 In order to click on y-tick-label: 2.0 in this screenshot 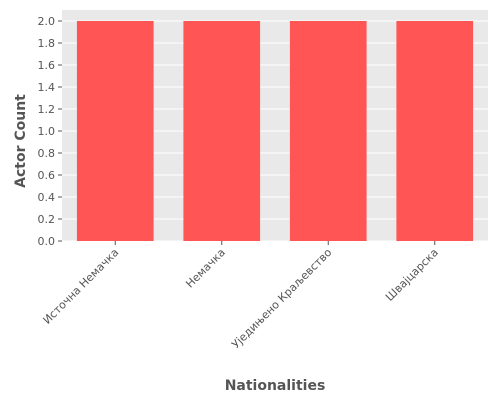, I will do `click(47, 21)`.